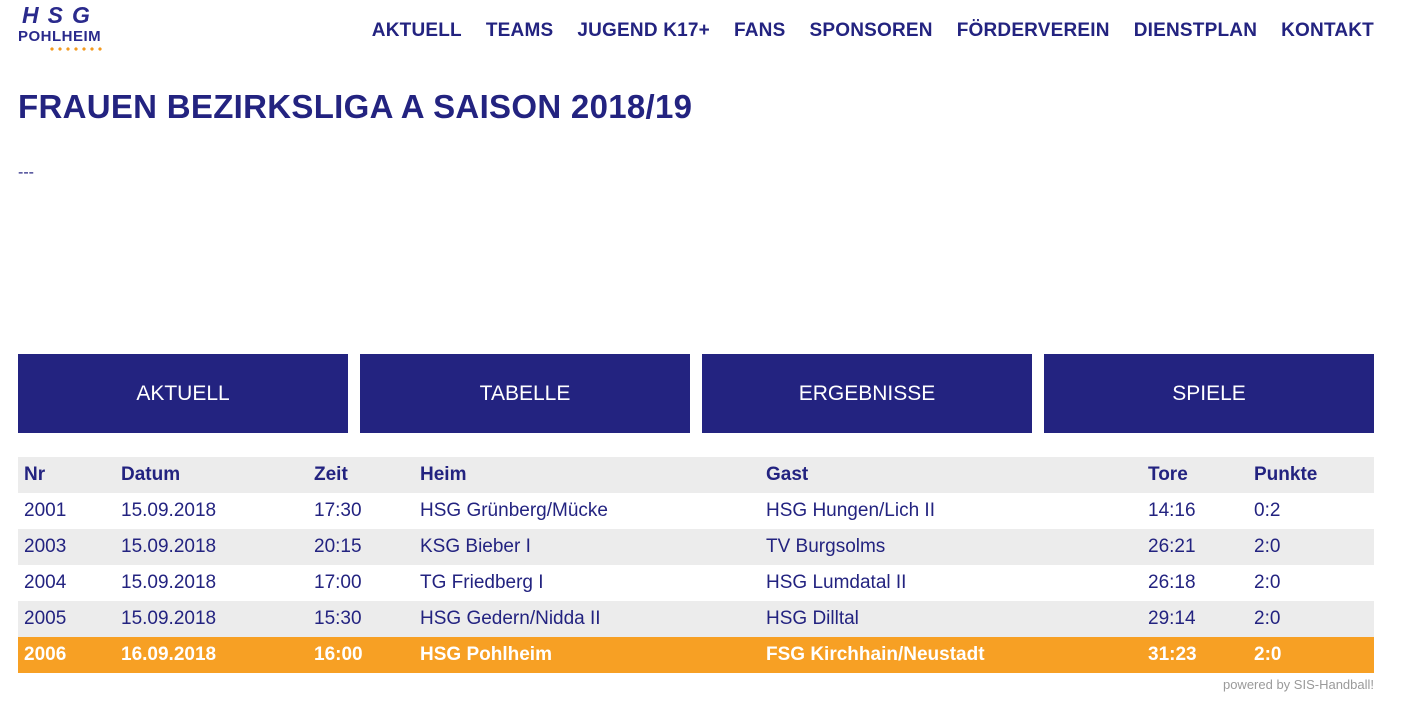  What do you see at coordinates (66, 583) in the screenshot?
I see `cell-nr: 2004` at bounding box center [66, 583].